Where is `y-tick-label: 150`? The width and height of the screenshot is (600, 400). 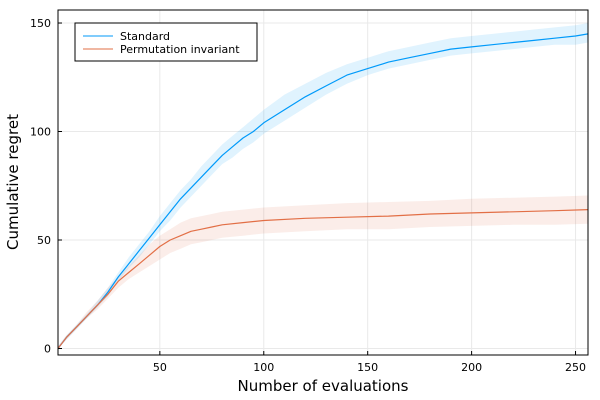 y-tick-label: 150 is located at coordinates (40, 23).